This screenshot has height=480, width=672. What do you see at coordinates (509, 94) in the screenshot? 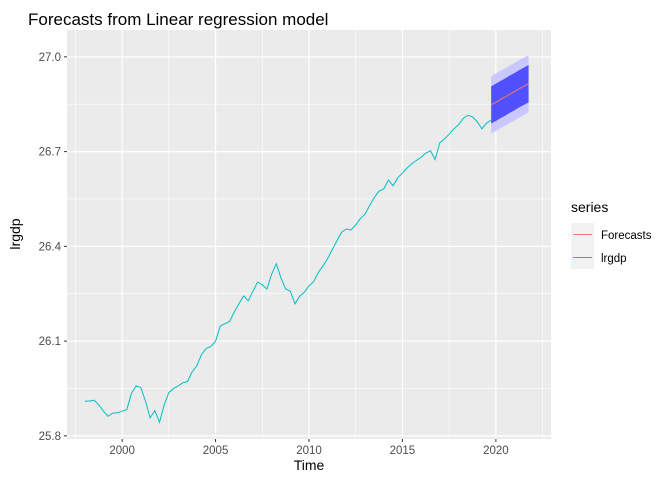
I see `series-line-forecasts` at bounding box center [509, 94].